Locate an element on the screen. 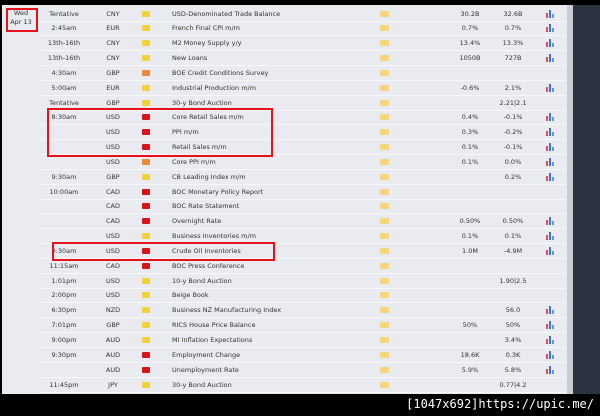 Image resolution: width=600 pixels, height=416 pixels. table-row: USD Business Inventories m/m 0.1% 0.1% is located at coordinates (303, 237).